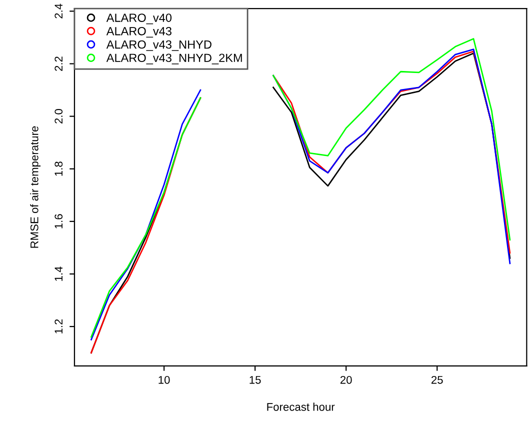 The height and width of the screenshot is (428, 532). Describe the element at coordinates (58, 326) in the screenshot. I see `y-tick-label: 1.2` at that location.